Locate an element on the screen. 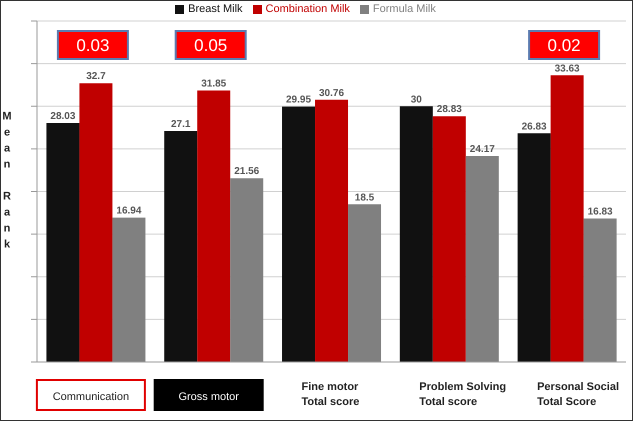 The width and height of the screenshot is (633, 421). x-tick-label: Fine motor Total score is located at coordinates (331, 394).